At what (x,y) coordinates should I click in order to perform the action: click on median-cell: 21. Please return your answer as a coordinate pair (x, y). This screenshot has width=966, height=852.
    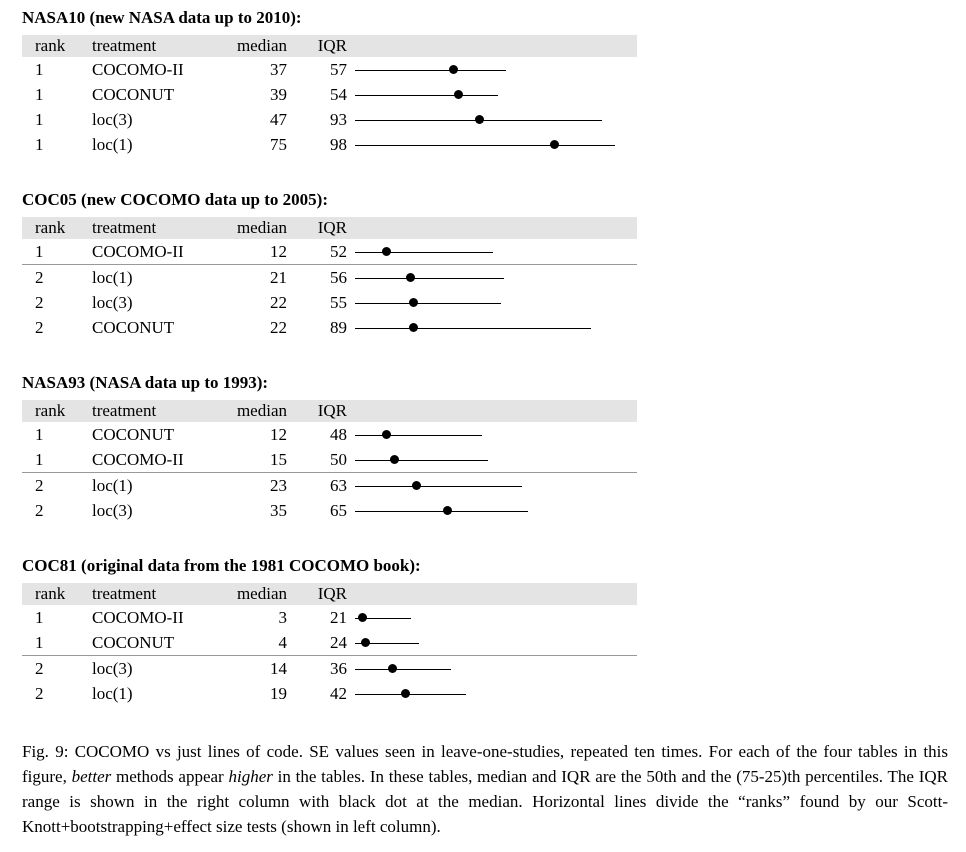
    Looking at the image, I should click on (278, 277).